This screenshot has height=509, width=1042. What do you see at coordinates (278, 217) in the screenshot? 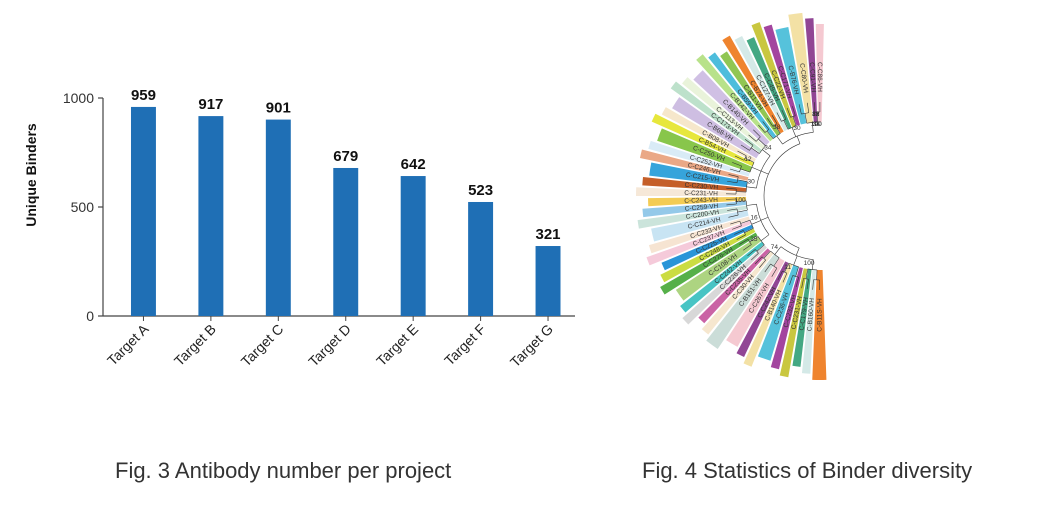
I see `bar` at bounding box center [278, 217].